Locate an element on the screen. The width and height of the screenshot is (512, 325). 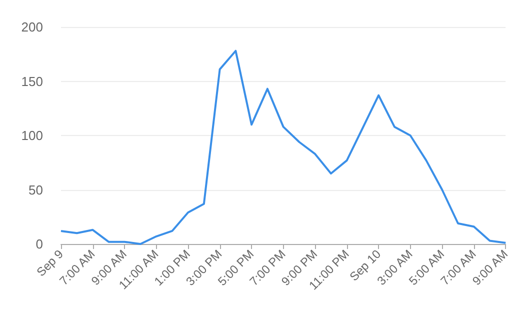
y-tick-label: 0 is located at coordinates (39, 244).